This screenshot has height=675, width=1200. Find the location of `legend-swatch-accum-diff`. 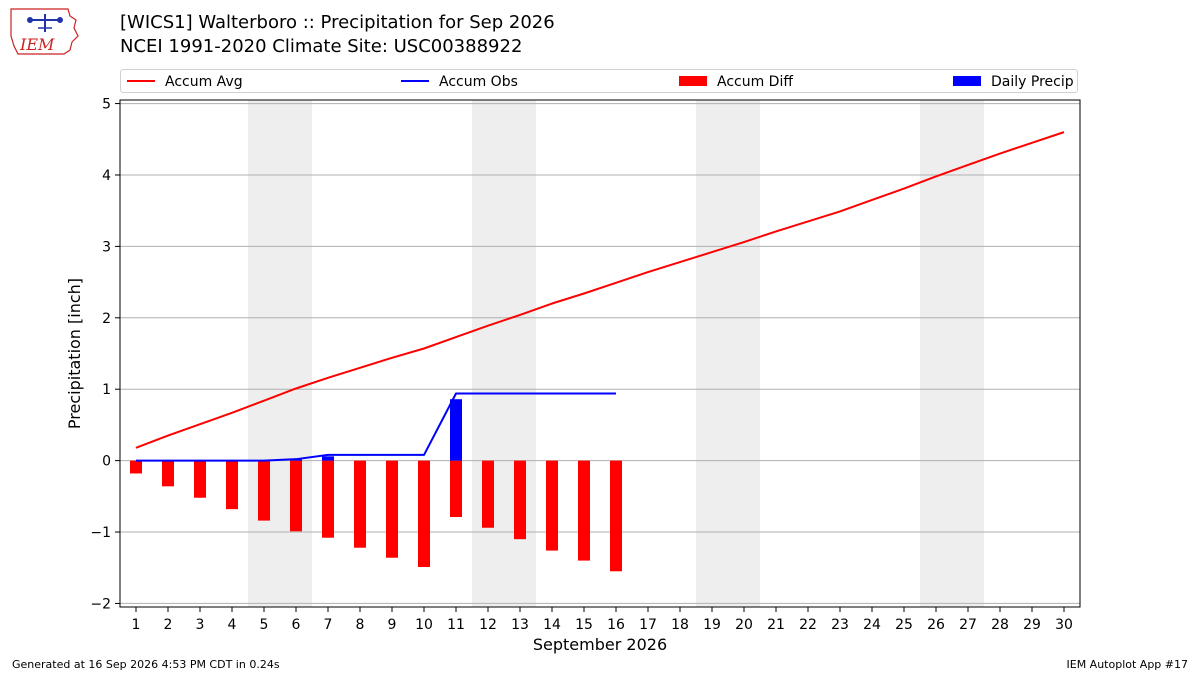

legend-swatch-accum-diff is located at coordinates (693, 81).